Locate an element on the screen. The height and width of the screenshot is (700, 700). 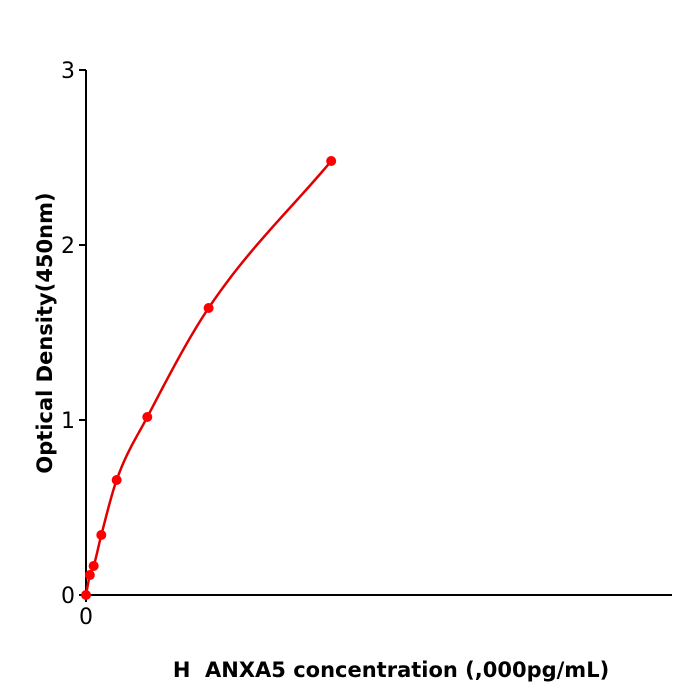
x-axis-title: H ANXA5 concentration (,000pg/mL) is located at coordinates (391, 670).